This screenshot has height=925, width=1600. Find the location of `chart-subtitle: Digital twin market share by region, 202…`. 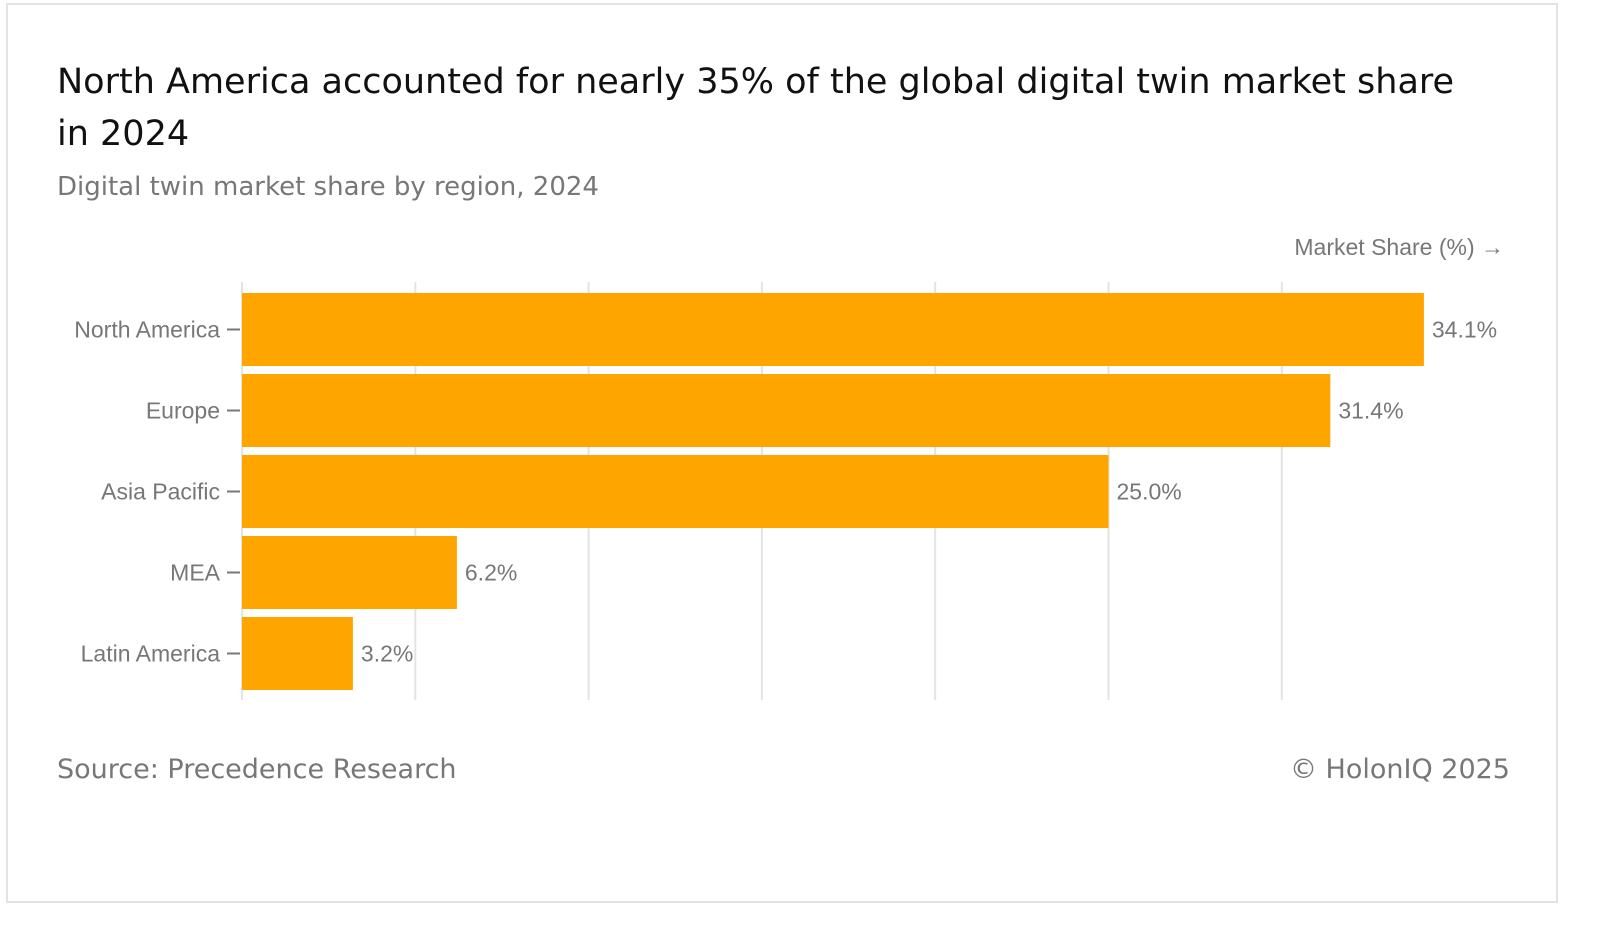

chart-subtitle: Digital twin market share by region, 202… is located at coordinates (328, 187).